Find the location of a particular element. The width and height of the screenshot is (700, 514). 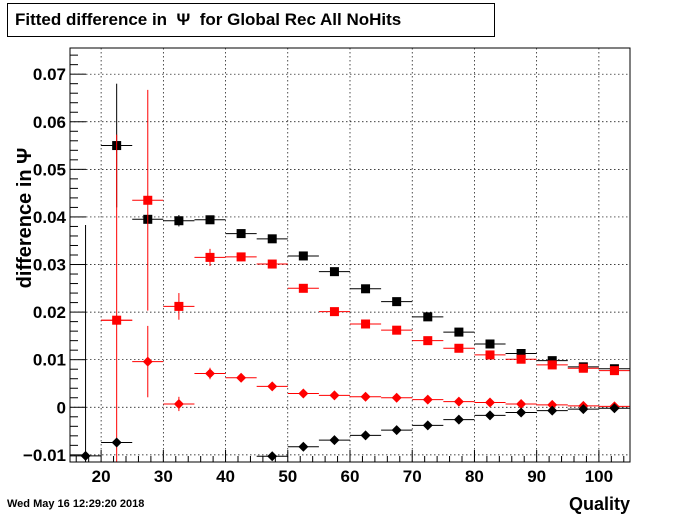

x-tick-label: 50 is located at coordinates (287, 476).